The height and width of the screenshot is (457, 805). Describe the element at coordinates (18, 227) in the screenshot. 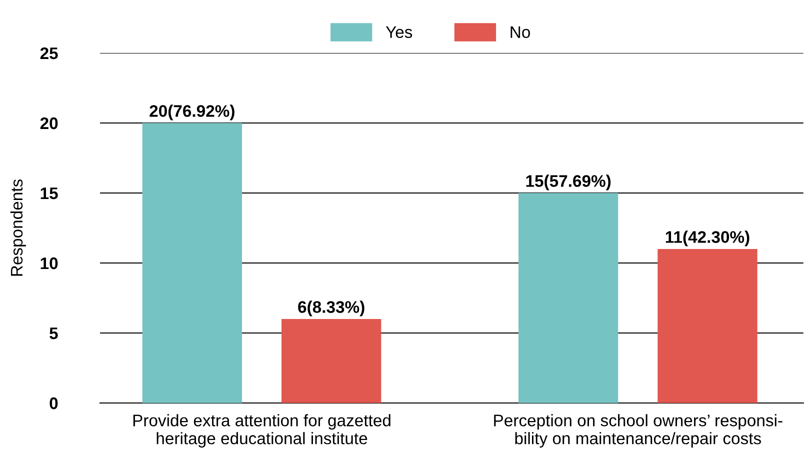

I see `y-axis-title: Respondents` at that location.